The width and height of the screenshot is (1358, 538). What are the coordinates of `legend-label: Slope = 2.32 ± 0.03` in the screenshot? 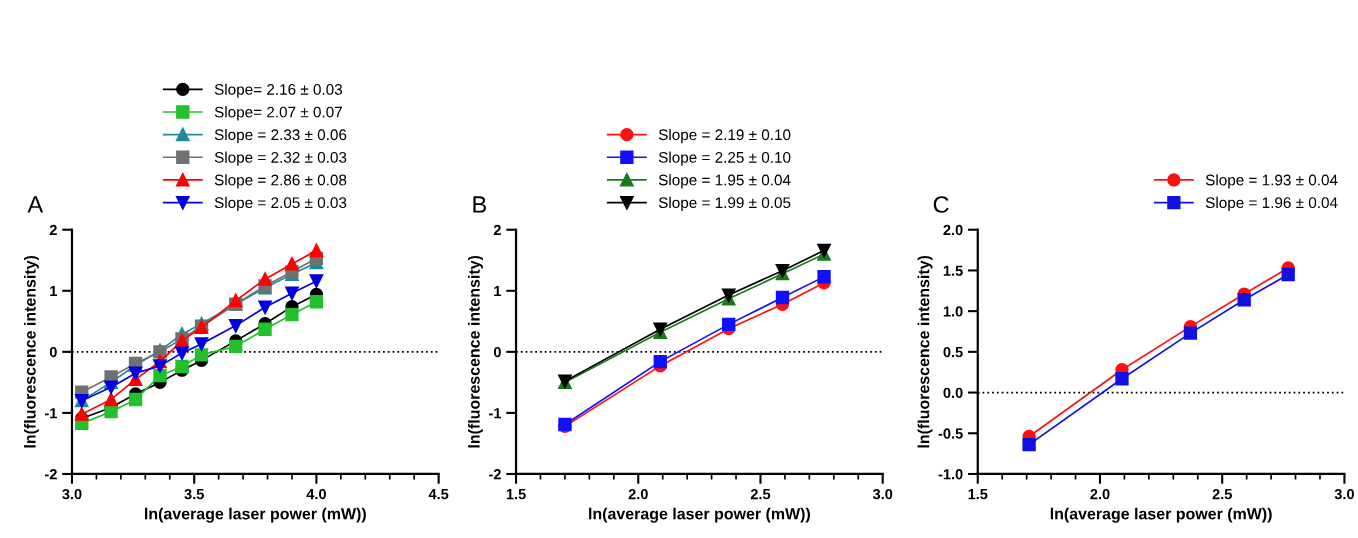 It's located at (280, 158).